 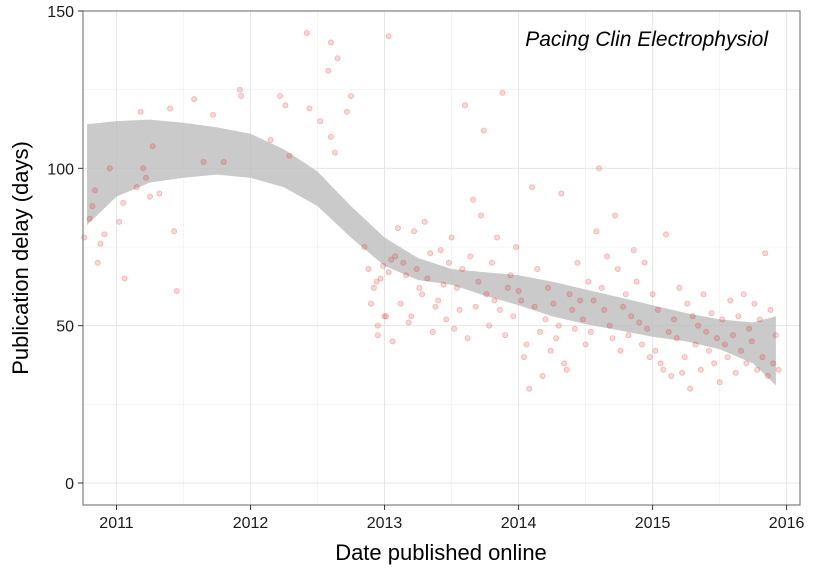 I want to click on y-tick-label: 50, so click(x=65, y=327).